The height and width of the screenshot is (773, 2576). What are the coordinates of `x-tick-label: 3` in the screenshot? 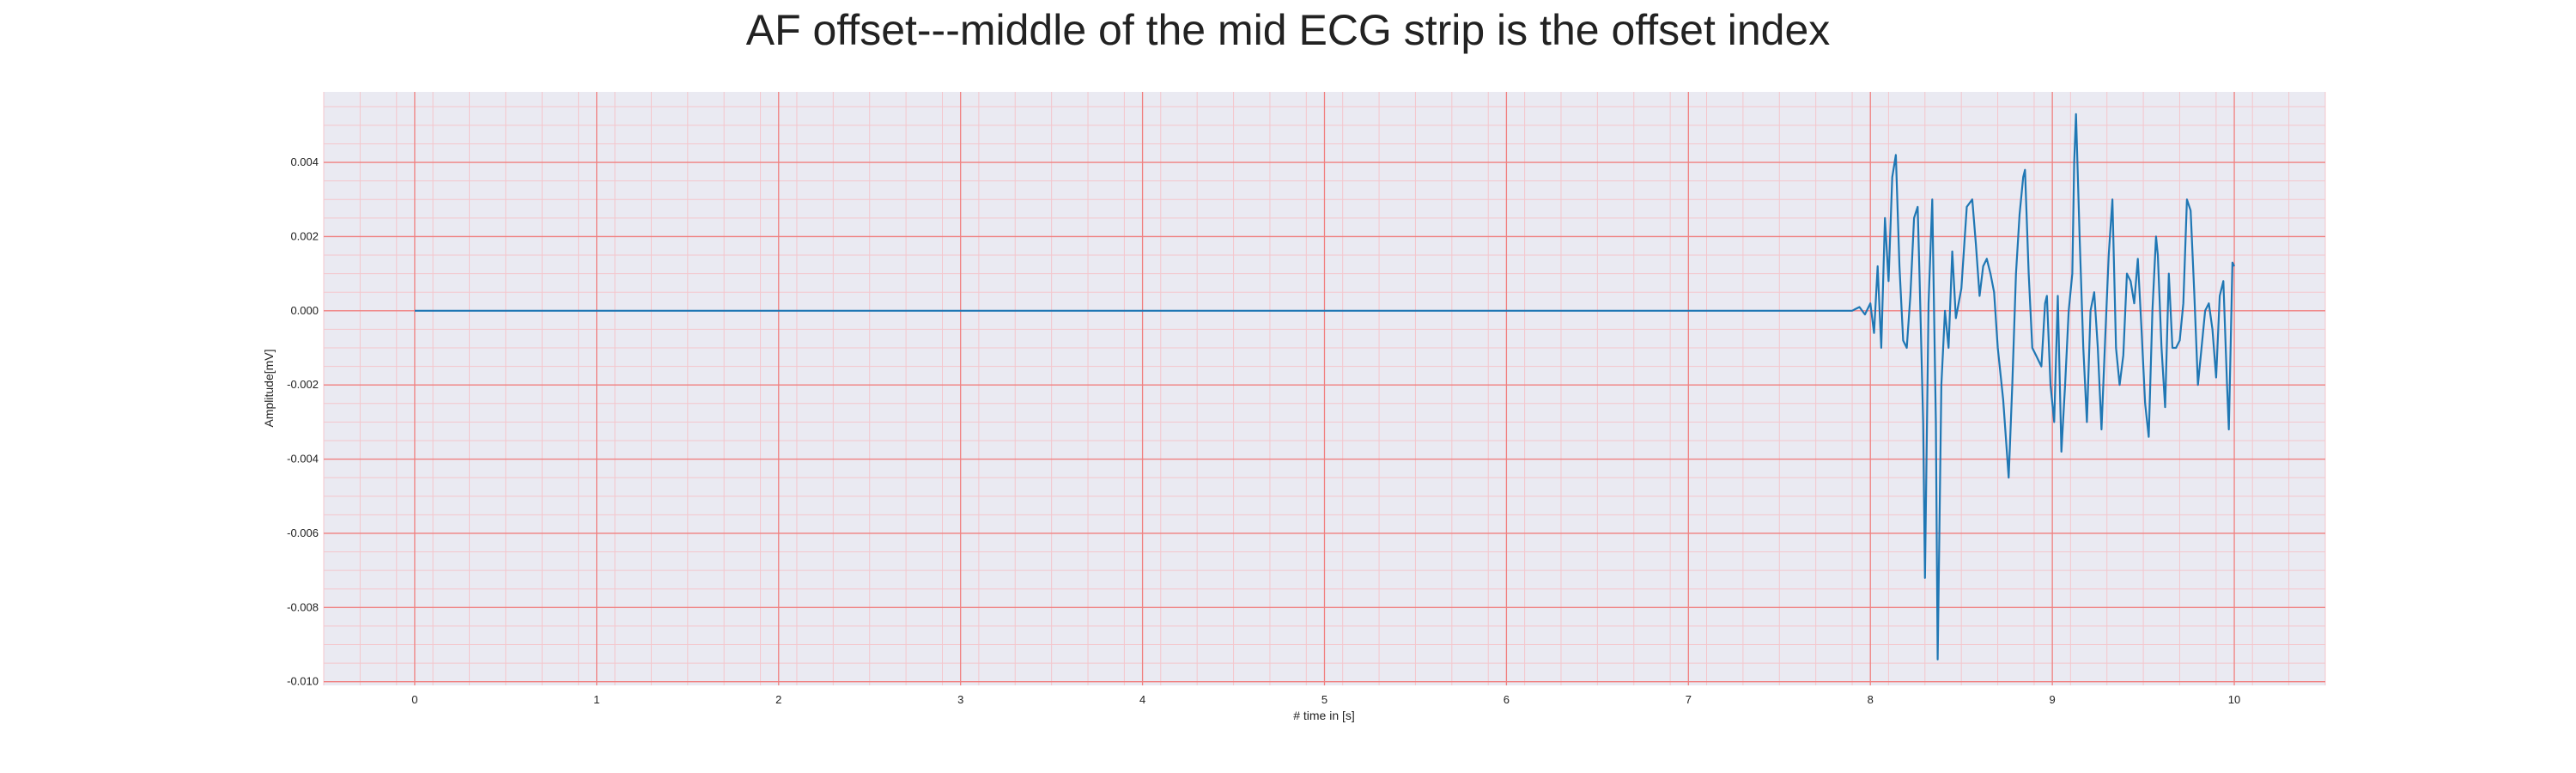 It's located at (960, 699).